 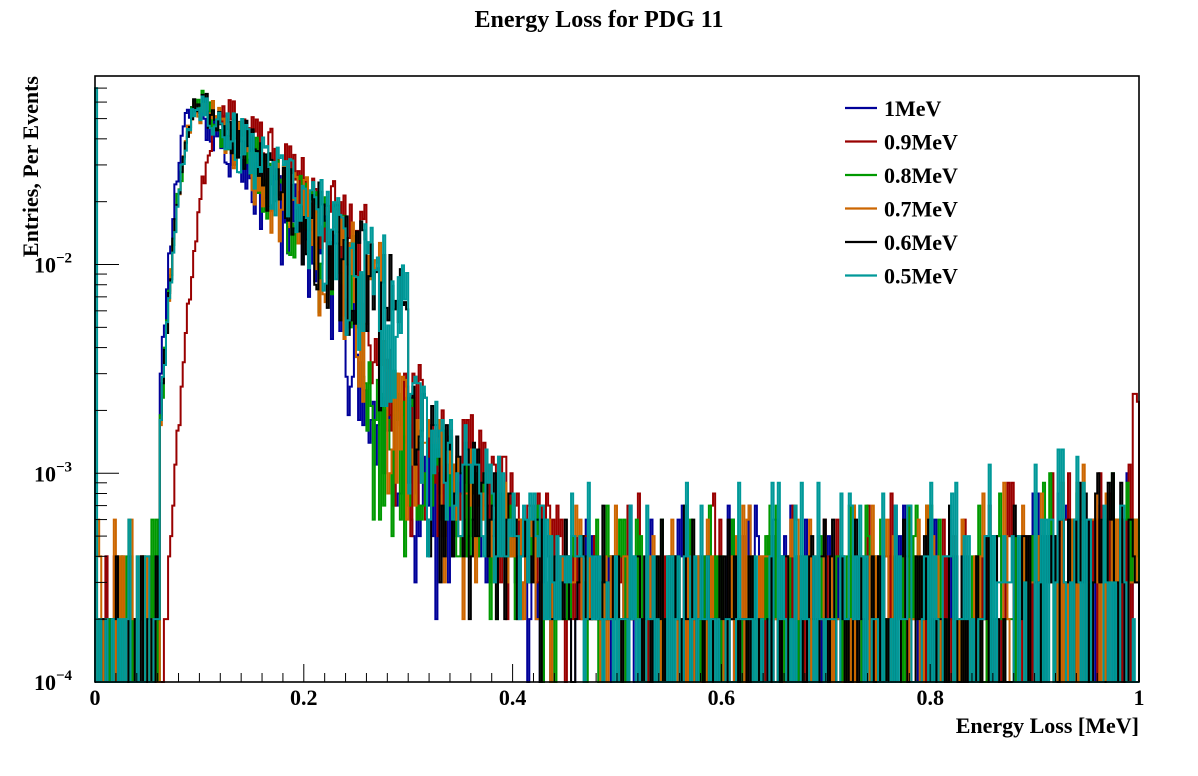 What do you see at coordinates (930, 697) in the screenshot?
I see `x-tick-label: 0.8` at bounding box center [930, 697].